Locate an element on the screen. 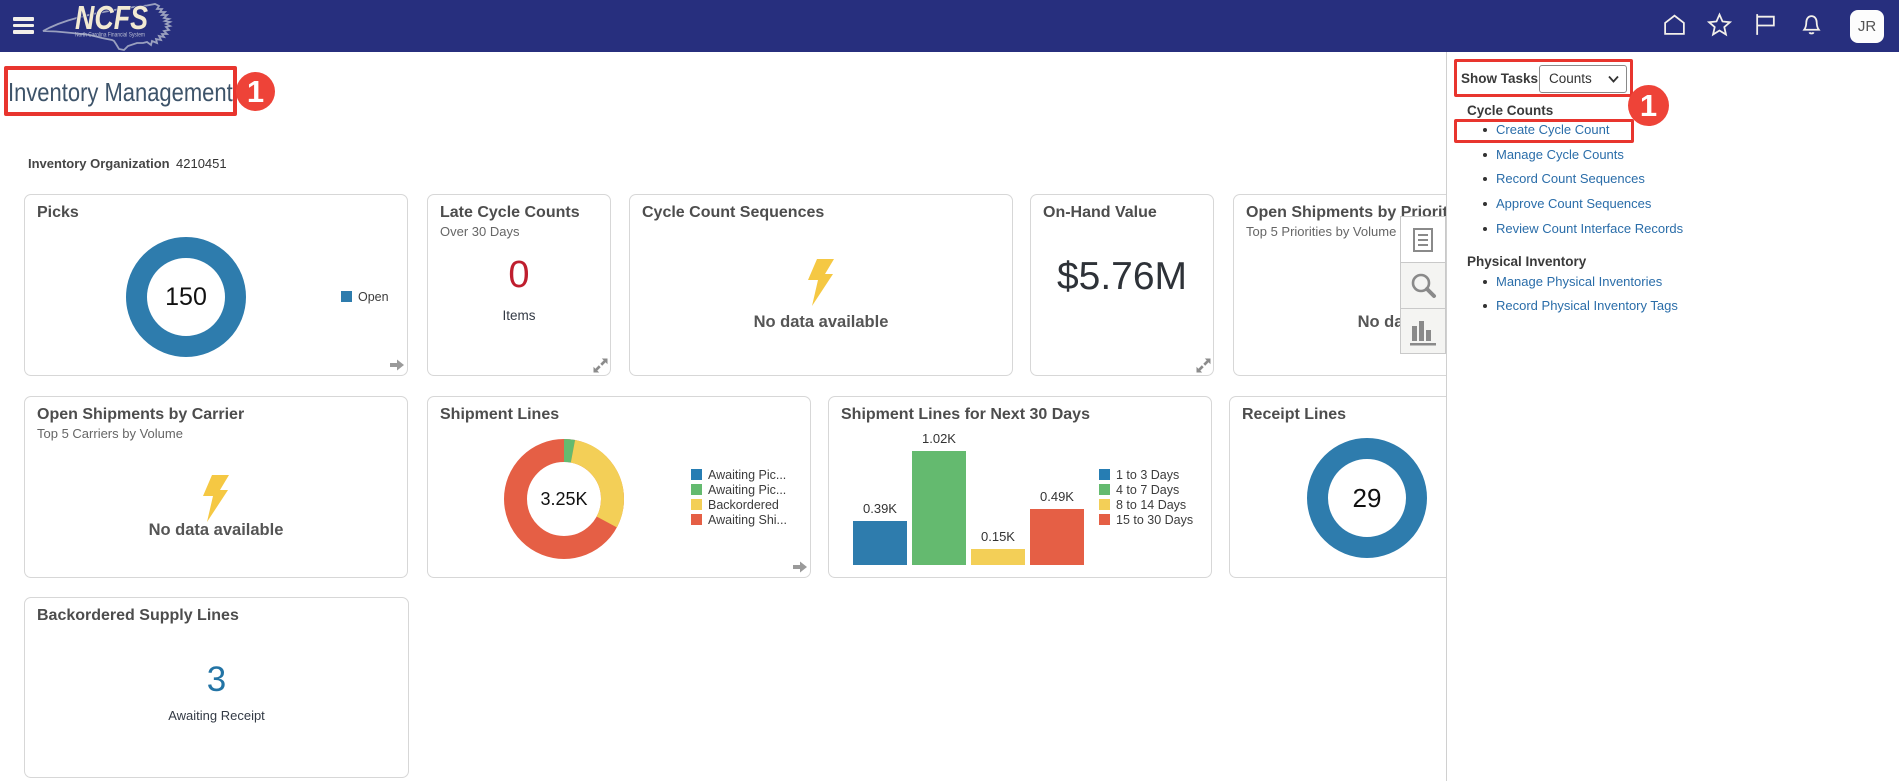  svg-text: NCFS is located at coordinates (111, 18).